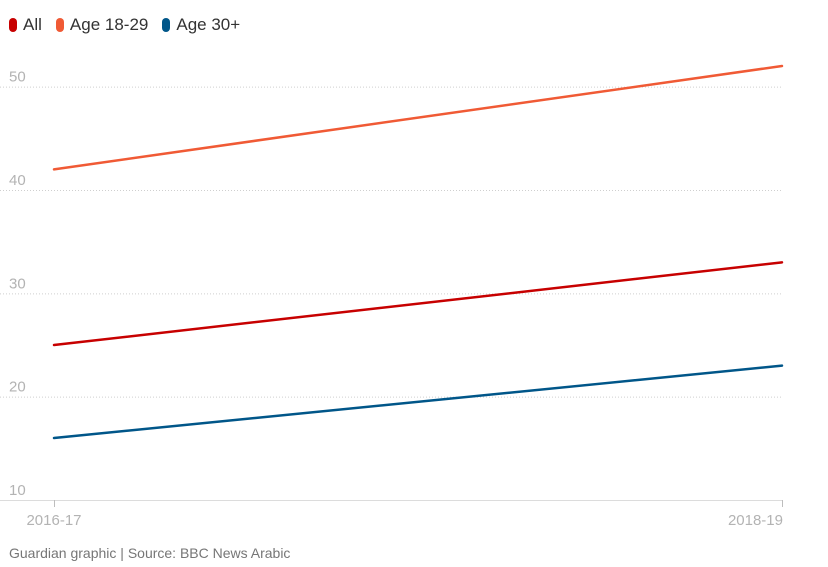 Image resolution: width=828 pixels, height=567 pixels. What do you see at coordinates (13, 25) in the screenshot?
I see `legend-swatch-all` at bounding box center [13, 25].